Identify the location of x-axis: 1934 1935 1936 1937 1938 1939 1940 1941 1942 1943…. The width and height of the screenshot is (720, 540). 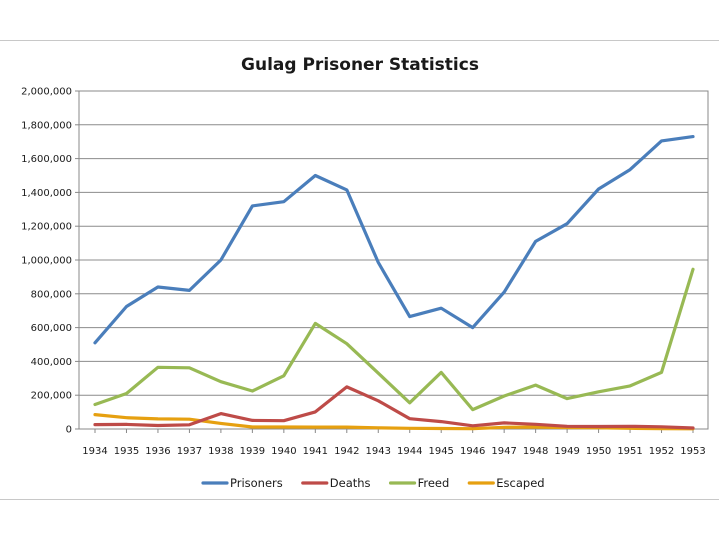
(394, 443).